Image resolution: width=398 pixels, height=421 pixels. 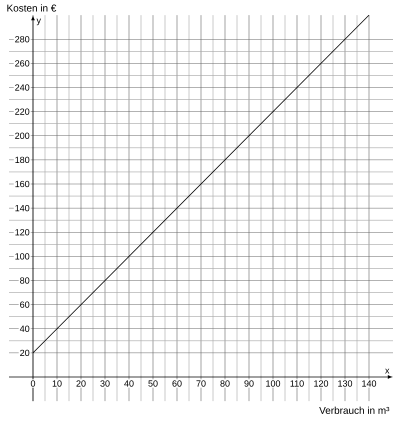 I want to click on y-tick-label: 60, so click(x=25, y=304).